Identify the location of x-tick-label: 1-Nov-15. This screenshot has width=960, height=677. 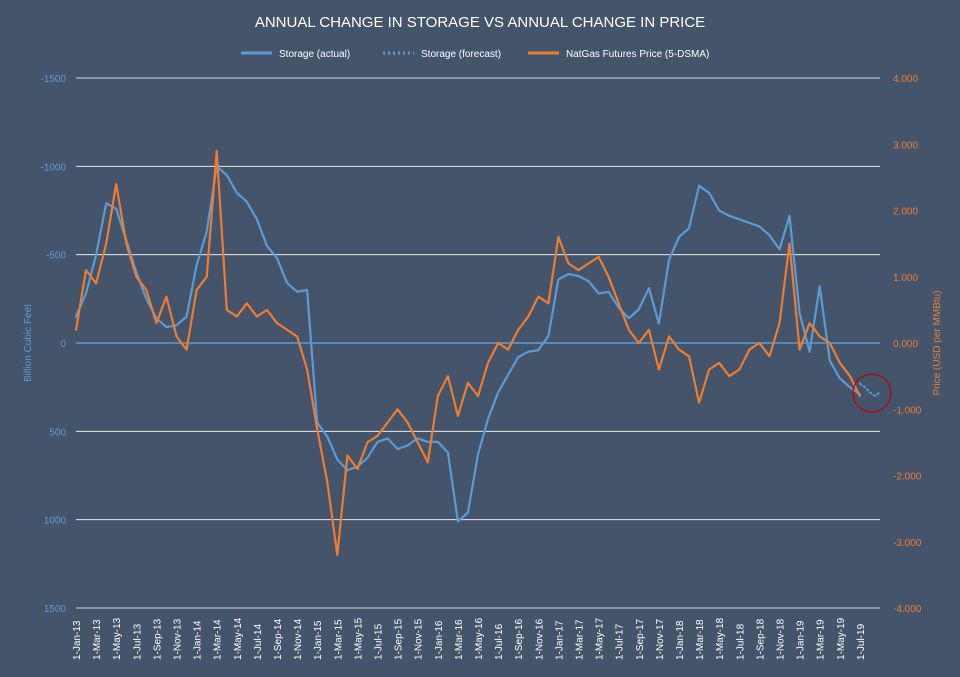
(419, 639).